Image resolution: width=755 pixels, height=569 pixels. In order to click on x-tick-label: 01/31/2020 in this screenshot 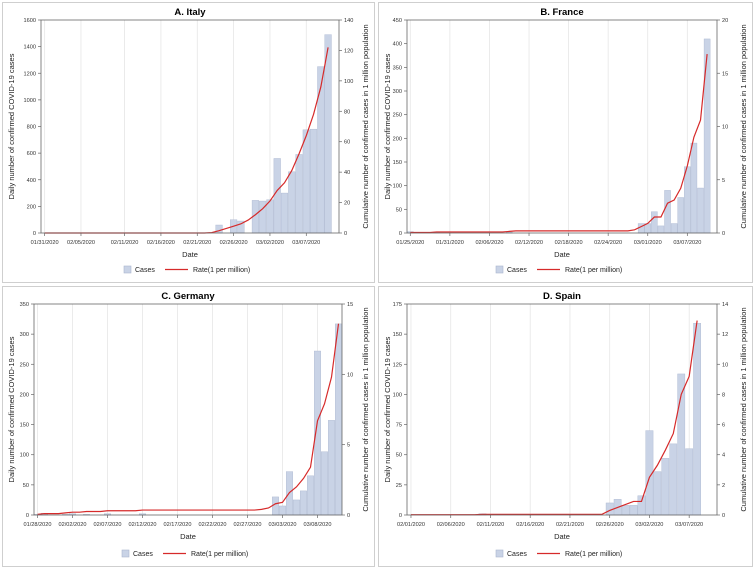, I will do `click(45, 243)`.